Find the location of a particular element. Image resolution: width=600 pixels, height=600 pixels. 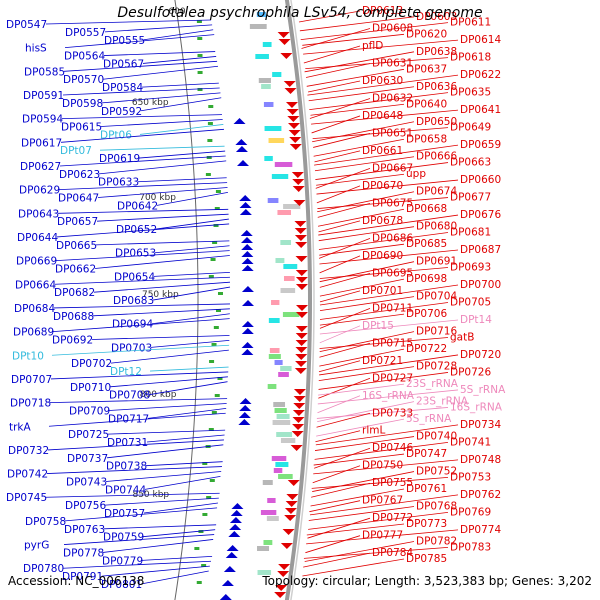

gene-label-right: DP0755 is located at coordinates (392, 483).